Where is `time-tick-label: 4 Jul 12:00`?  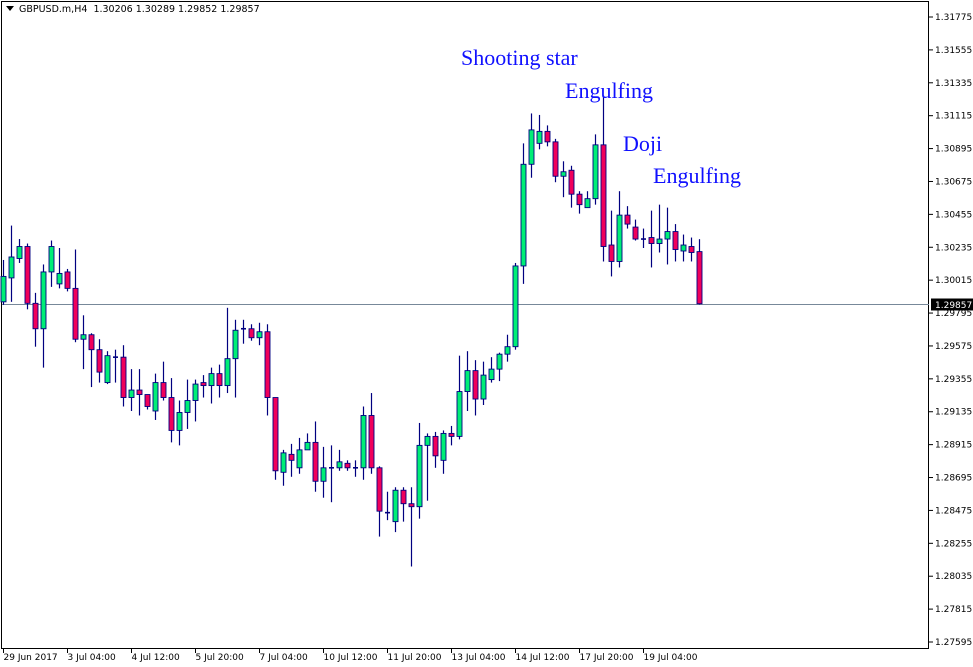
time-tick-label: 4 Jul 12:00 is located at coordinates (156, 658).